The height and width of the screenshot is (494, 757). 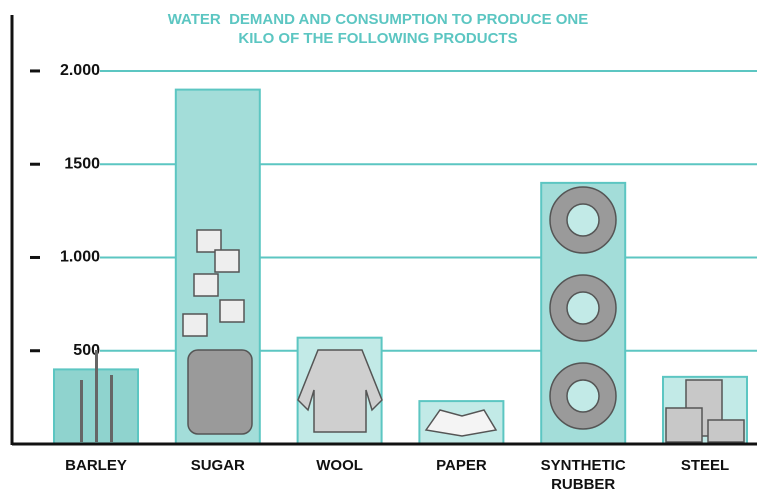 What do you see at coordinates (705, 465) in the screenshot?
I see `x-tick-label: STEEL` at bounding box center [705, 465].